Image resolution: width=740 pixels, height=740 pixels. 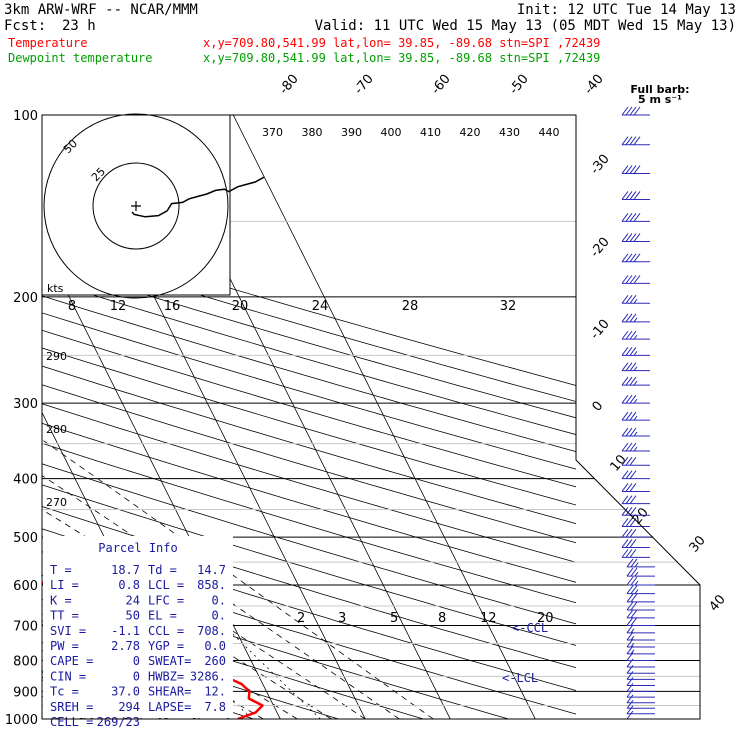 What do you see at coordinates (56, 356) in the screenshot?
I see `theta-side-label: 290` at bounding box center [56, 356].